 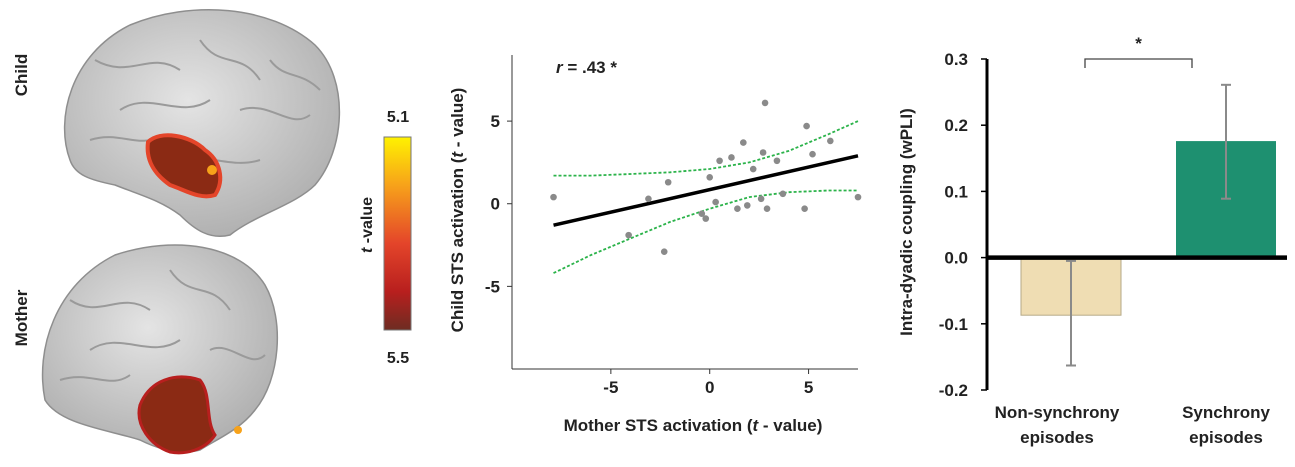 What do you see at coordinates (963, 225) in the screenshot?
I see `bar-y-ticks: 0.3 0.2 0.1 0.0 -0.1 -0.2` at bounding box center [963, 225].